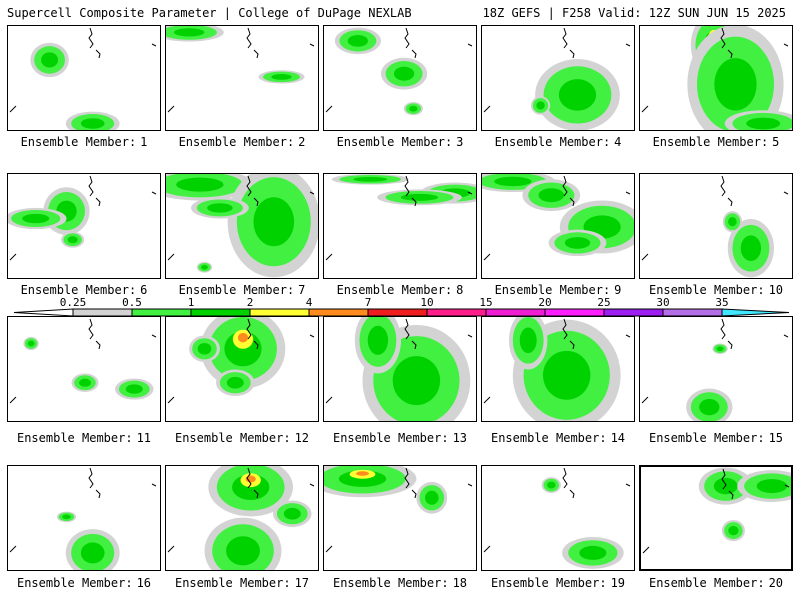 The image size is (800, 600). Describe the element at coordinates (776, 290) in the screenshot. I see `member-number: 10` at that location.